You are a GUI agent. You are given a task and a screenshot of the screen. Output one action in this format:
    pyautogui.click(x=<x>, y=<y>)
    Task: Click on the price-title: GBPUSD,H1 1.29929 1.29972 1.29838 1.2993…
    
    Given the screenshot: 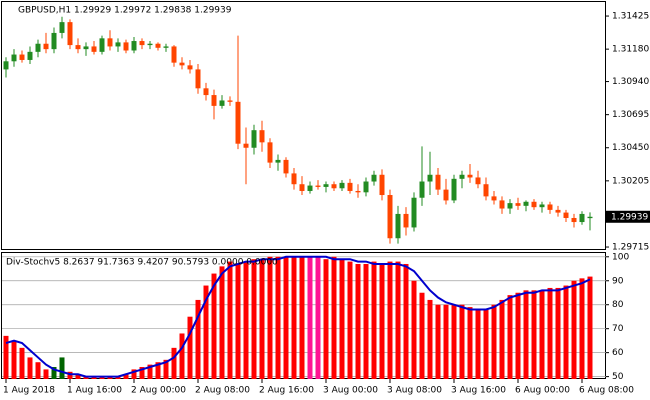 What is the action you would take?
    pyautogui.click(x=125, y=11)
    